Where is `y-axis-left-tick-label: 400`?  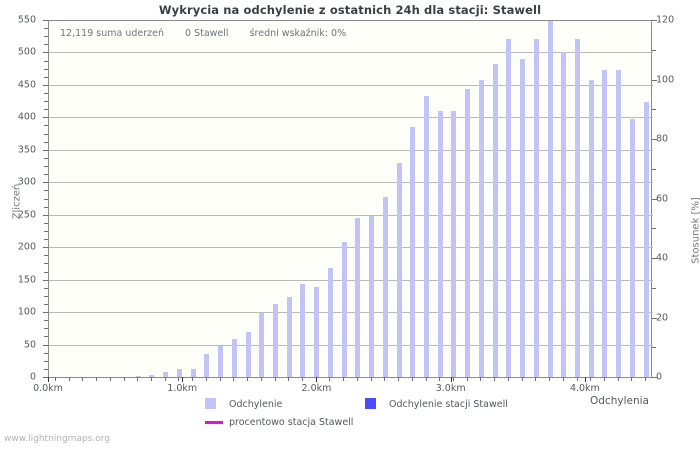 y-axis-left-tick-label: 400 is located at coordinates (26, 117).